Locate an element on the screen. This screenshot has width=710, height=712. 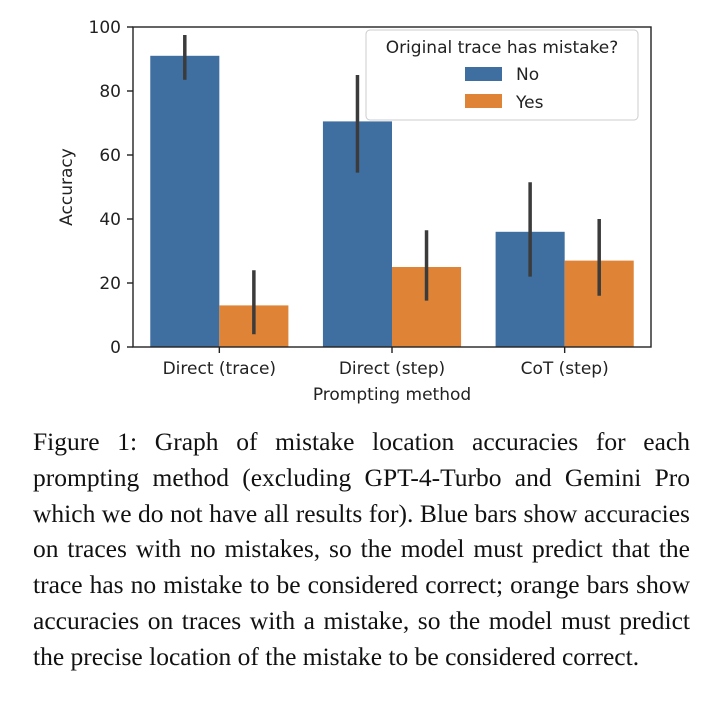
legend-label-yes: Yes is located at coordinates (529, 103).